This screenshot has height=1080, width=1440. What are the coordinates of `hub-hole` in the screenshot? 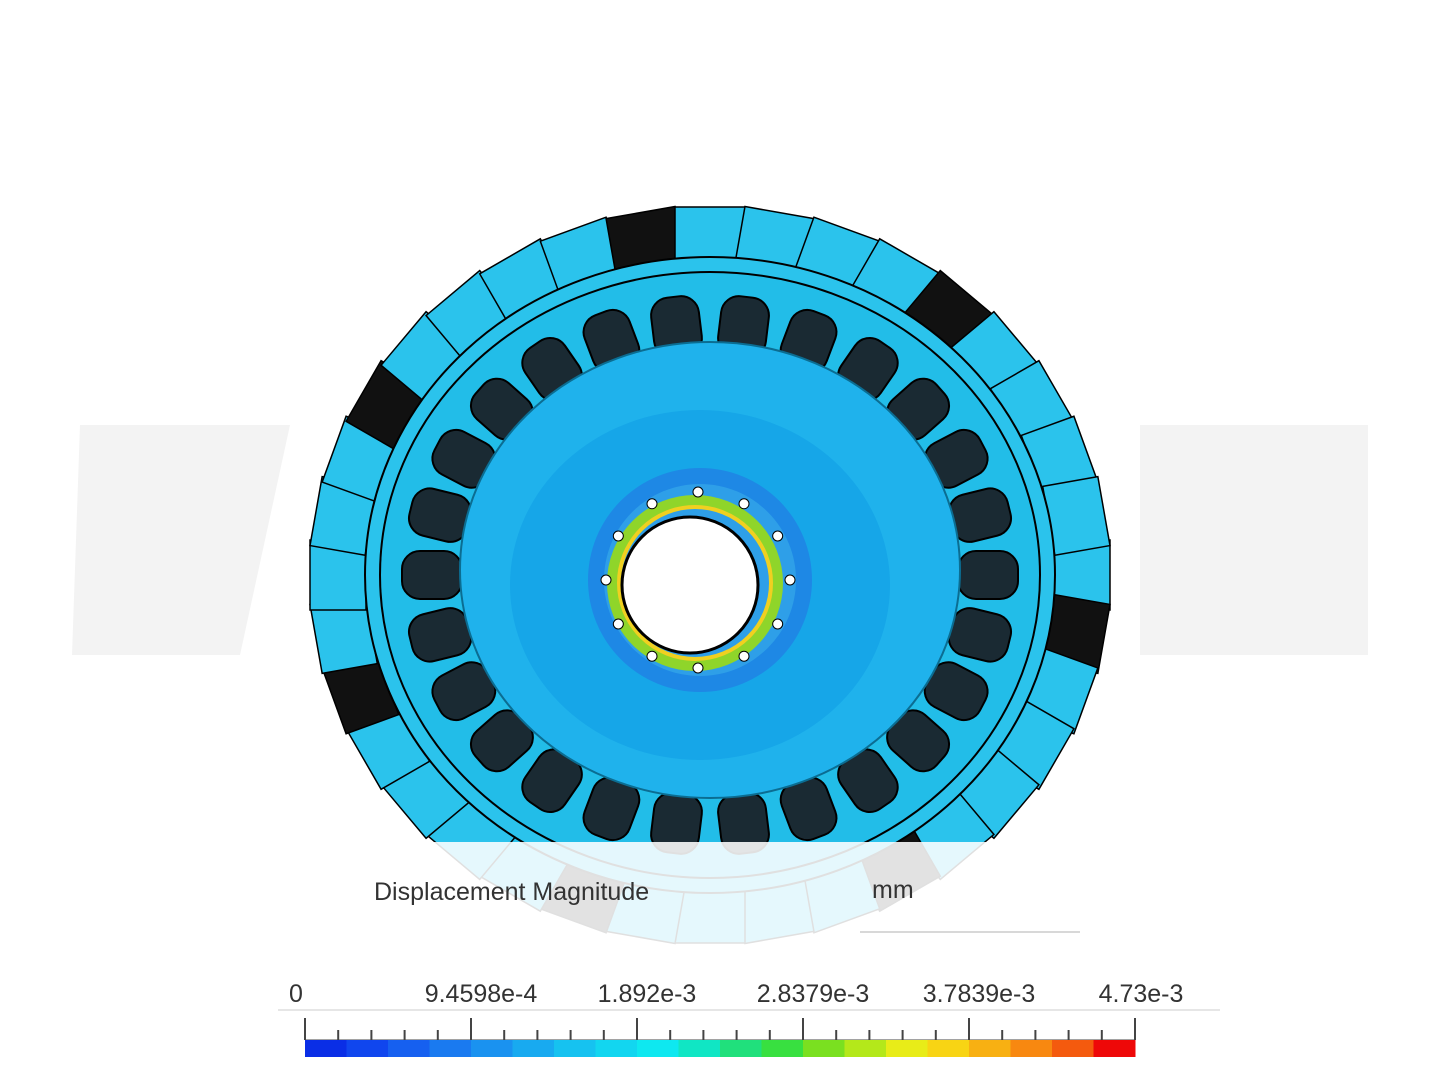 It's located at (690, 585).